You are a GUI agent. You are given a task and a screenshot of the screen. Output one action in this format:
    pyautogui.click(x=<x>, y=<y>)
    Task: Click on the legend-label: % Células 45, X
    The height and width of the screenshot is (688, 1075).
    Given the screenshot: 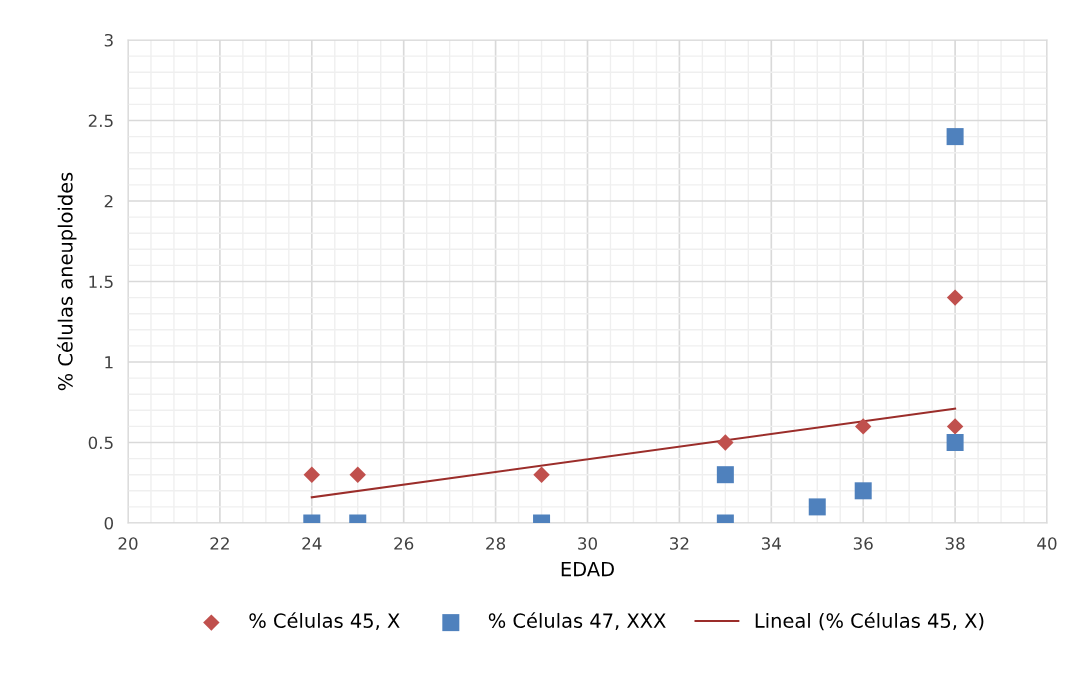 What is the action you would take?
    pyautogui.click(x=324, y=621)
    